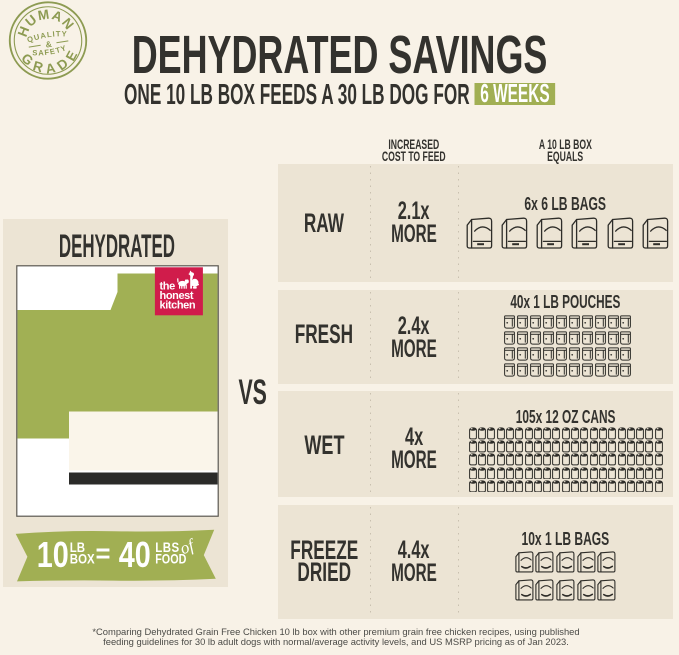 Image resolution: width=679 pixels, height=655 pixels. What do you see at coordinates (170, 558) in the screenshot?
I see `svg-text: FOOD` at bounding box center [170, 558].